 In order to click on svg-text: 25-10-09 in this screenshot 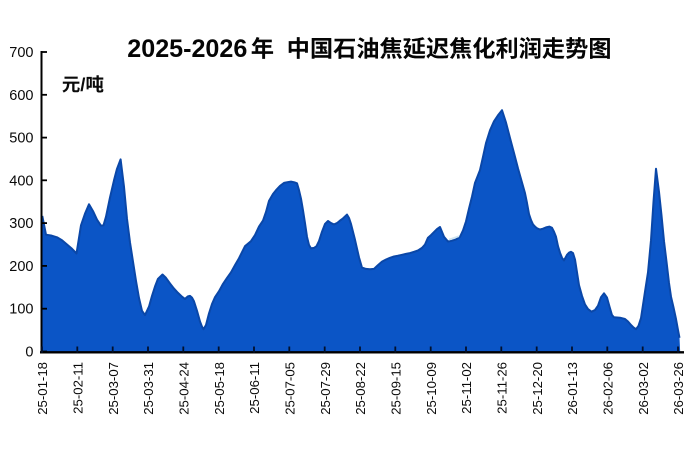, I will do `click(431, 388)`.